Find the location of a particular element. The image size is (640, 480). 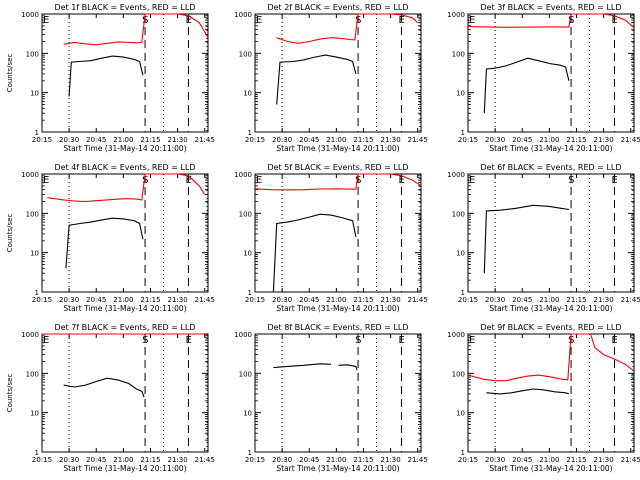

panel-title: Det 5f BLACK = Events, RED = LLD is located at coordinates (337, 167).